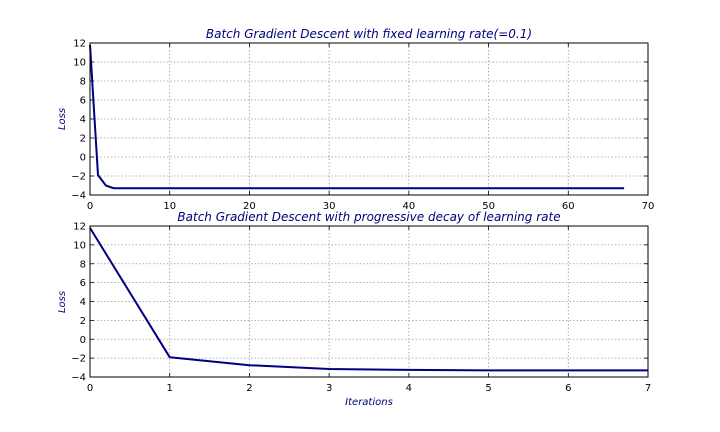 The width and height of the screenshot is (720, 432). I want to click on x-tick-label: 60, so click(568, 206).